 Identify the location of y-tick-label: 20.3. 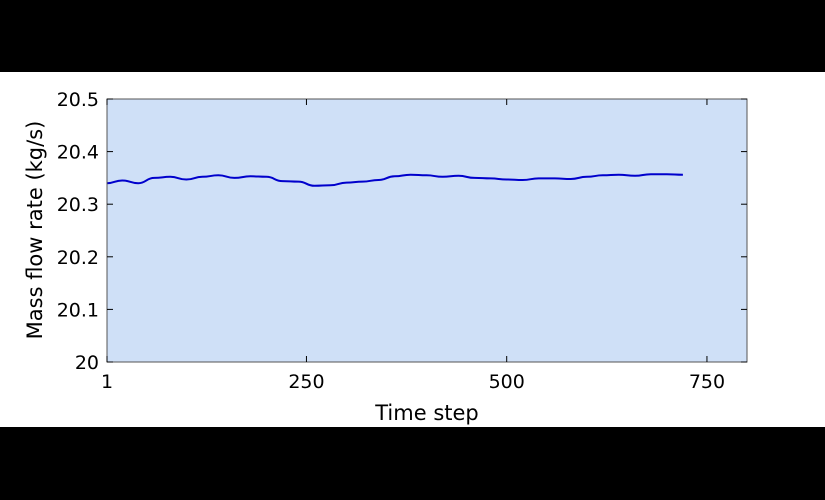
(78, 205).